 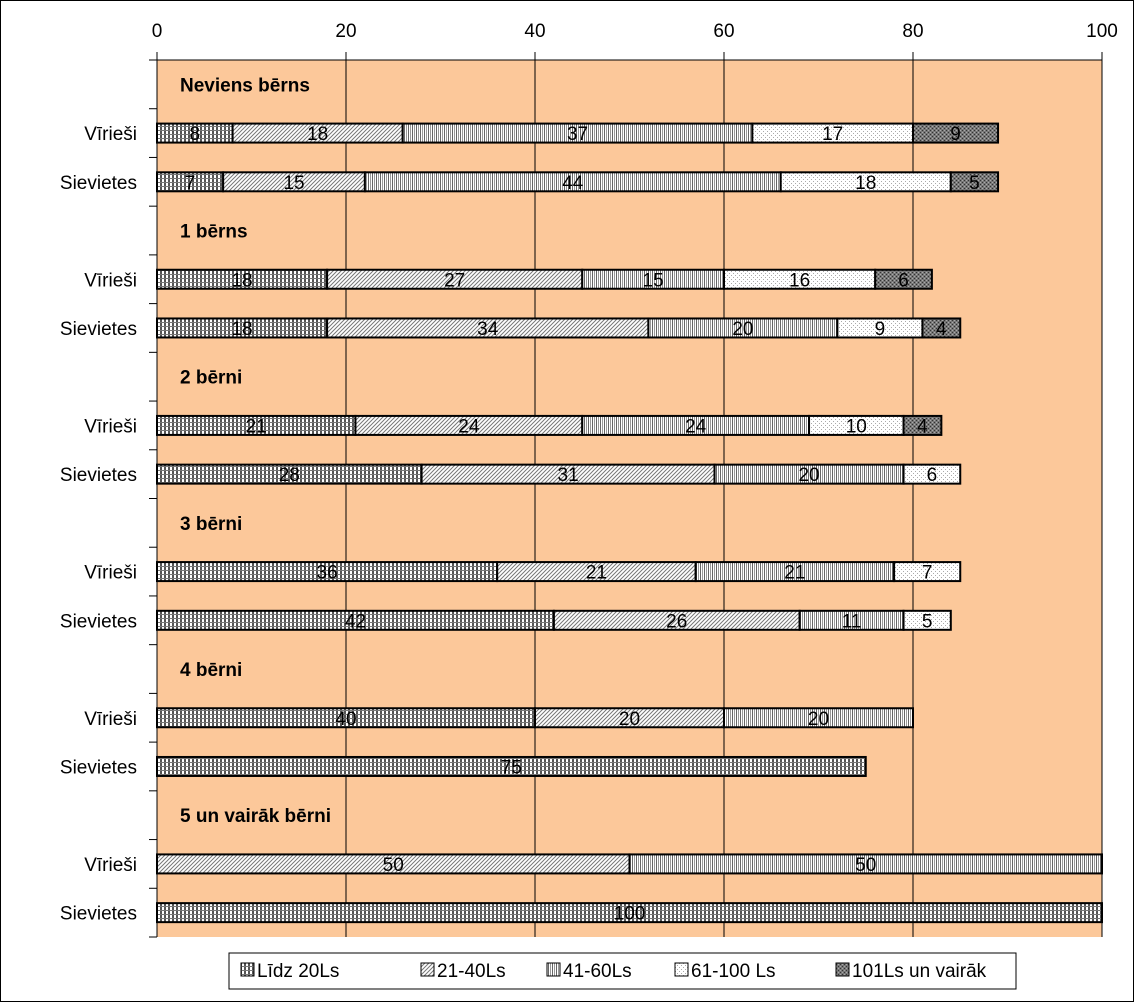 What do you see at coordinates (454, 280) in the screenshot?
I see `bar-value-label: 27` at bounding box center [454, 280].